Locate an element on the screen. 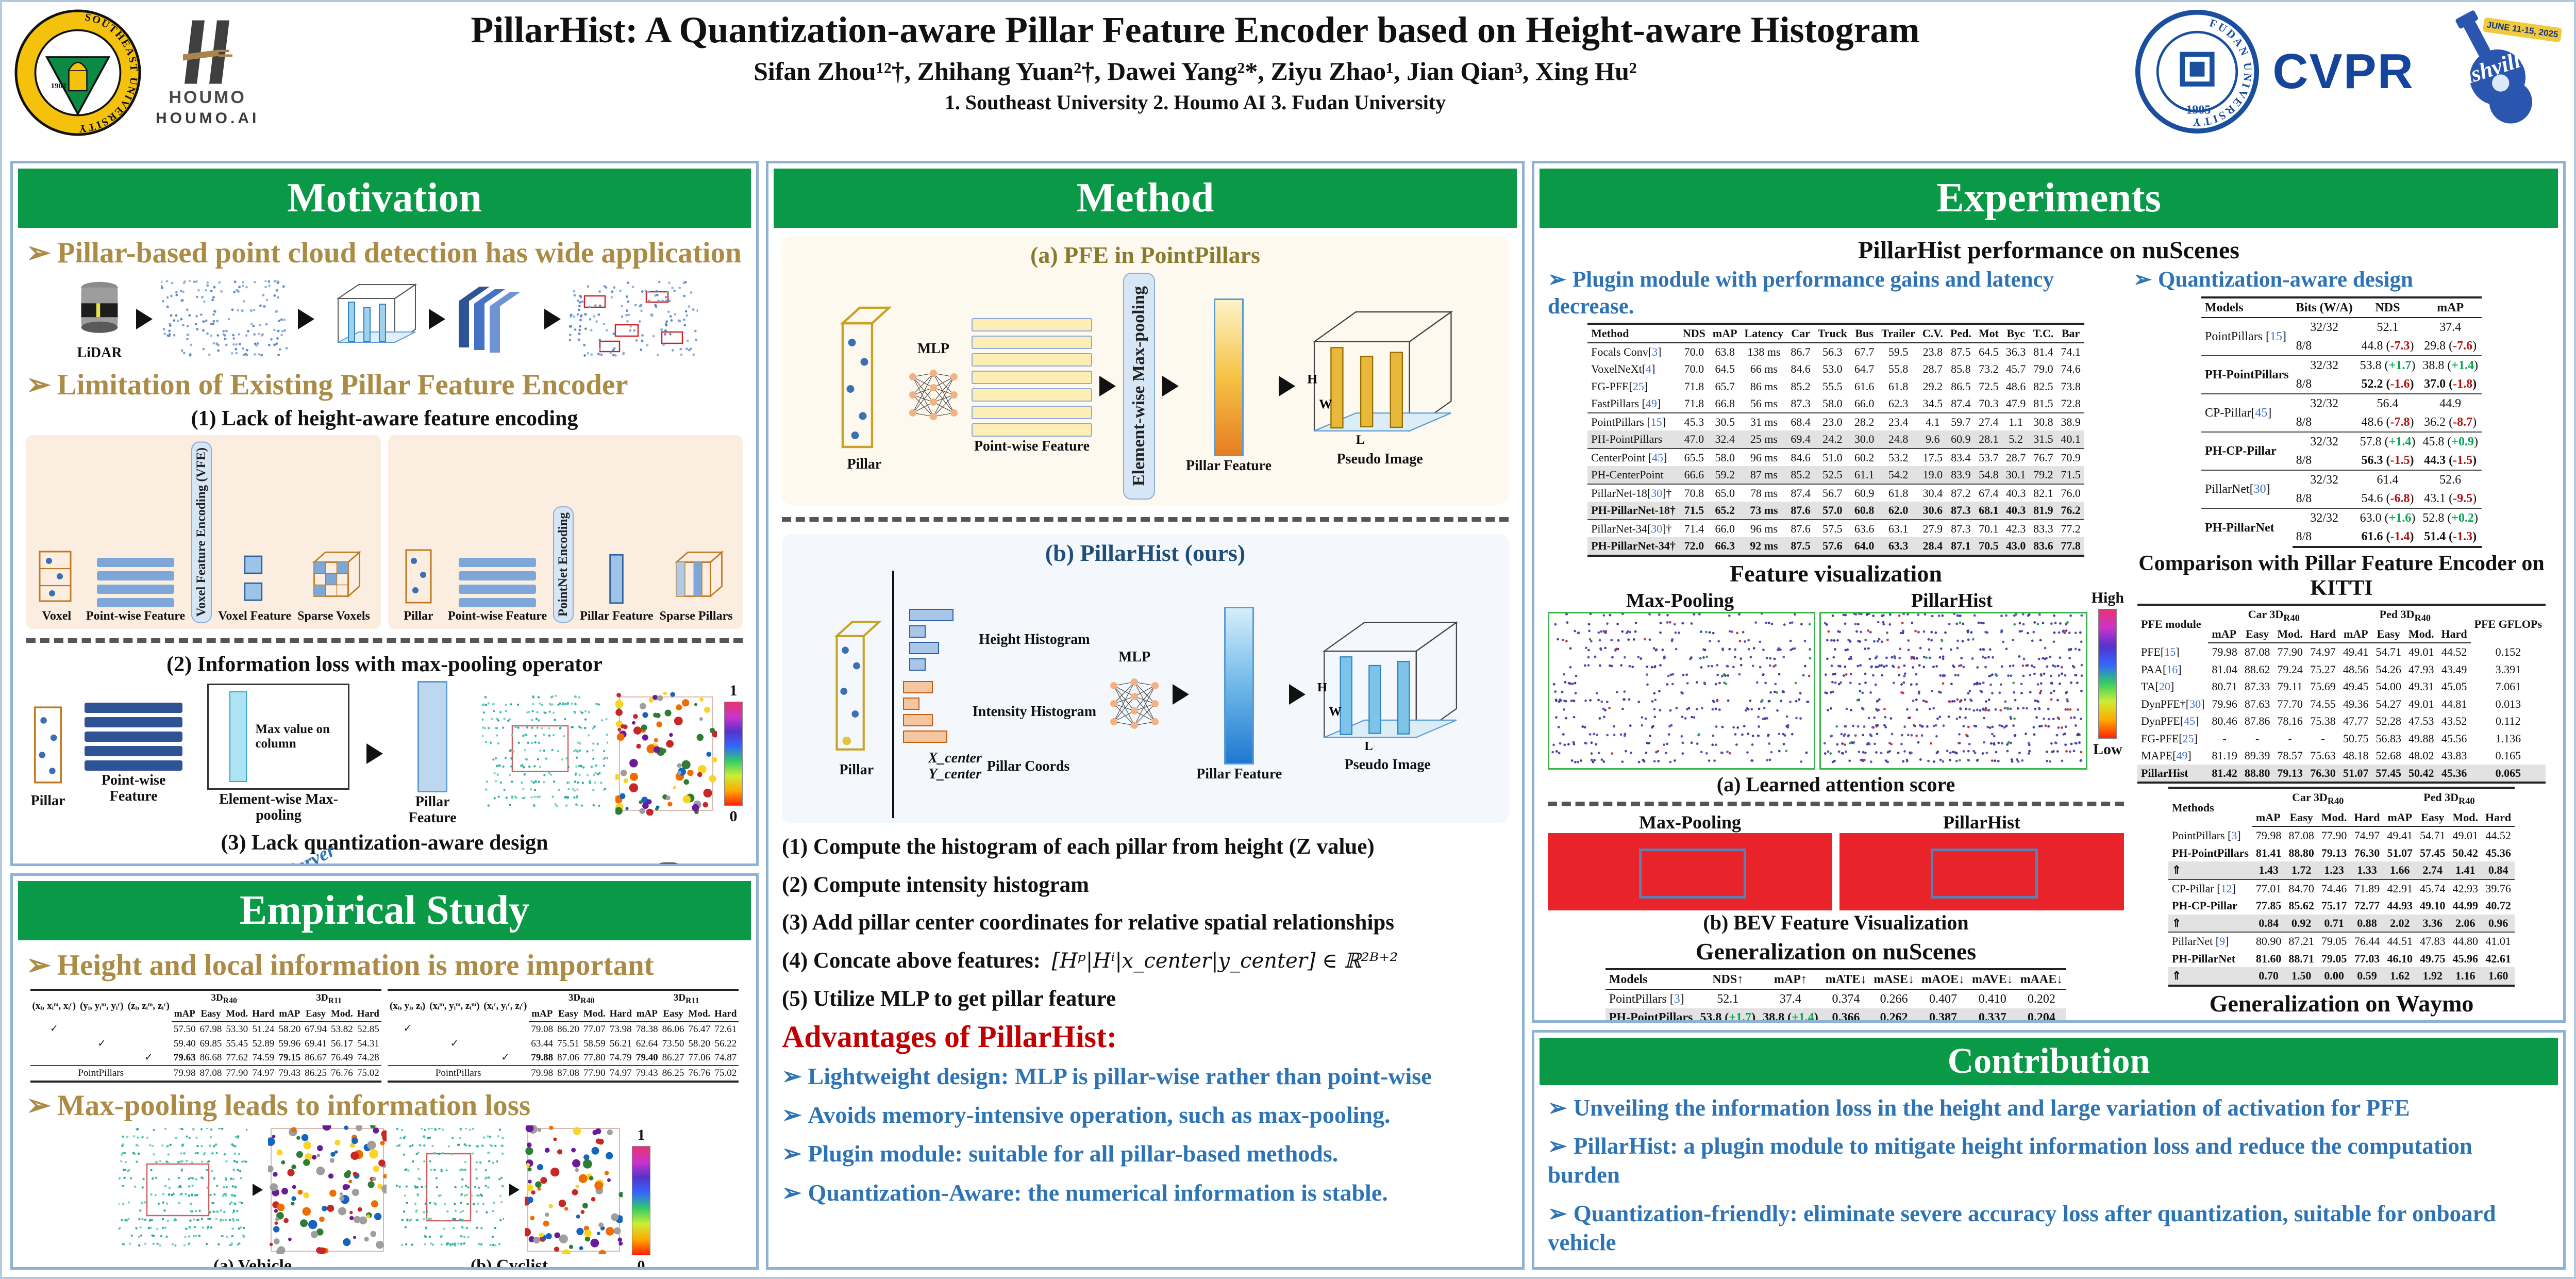 The width and height of the screenshot is (2576, 1279). lidar-icon is located at coordinates (99, 307).